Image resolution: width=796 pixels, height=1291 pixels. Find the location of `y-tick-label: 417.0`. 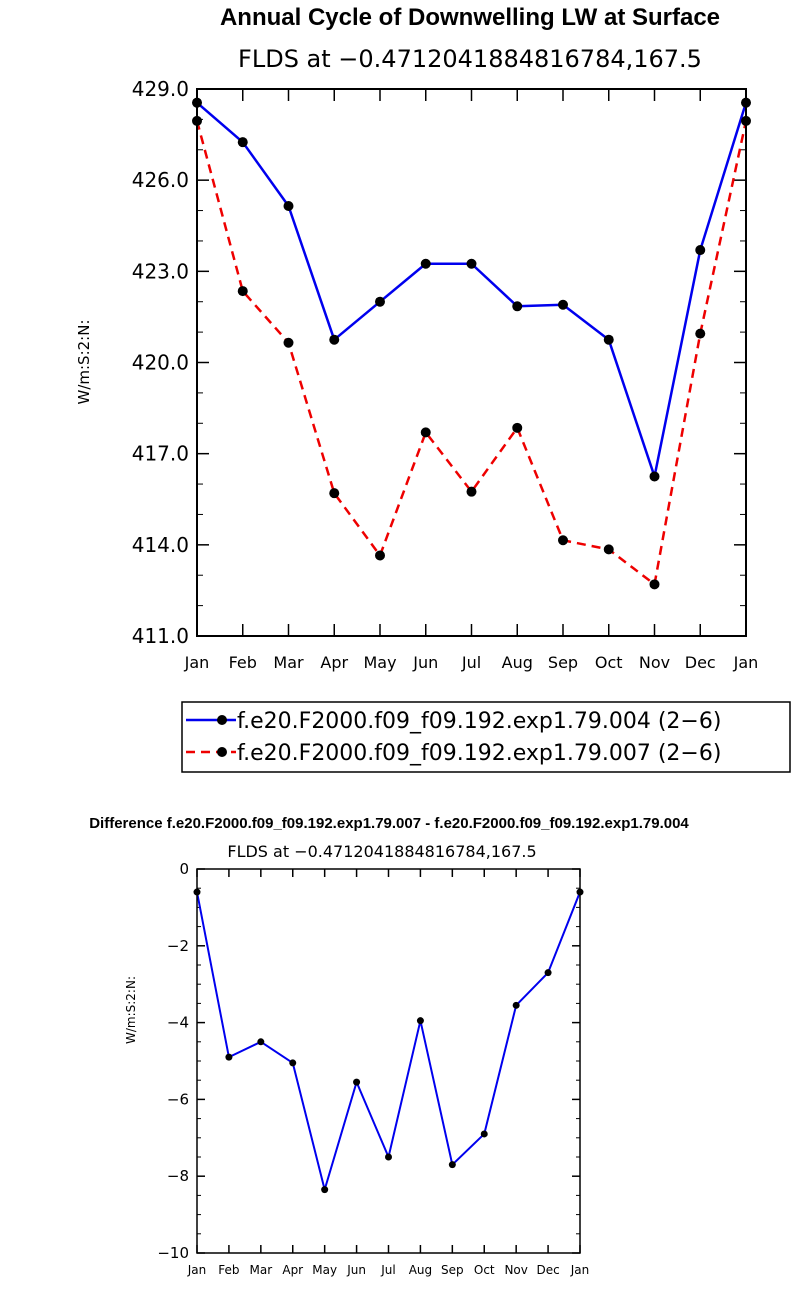

y-tick-label: 417.0 is located at coordinates (160, 454).